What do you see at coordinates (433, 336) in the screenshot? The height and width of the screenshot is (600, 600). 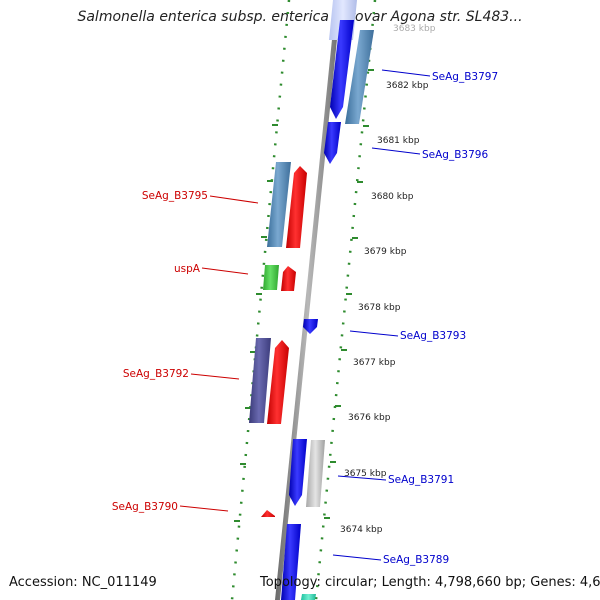 I see `gene-label-seag-b3793: SeAg_B3793` at bounding box center [433, 336].